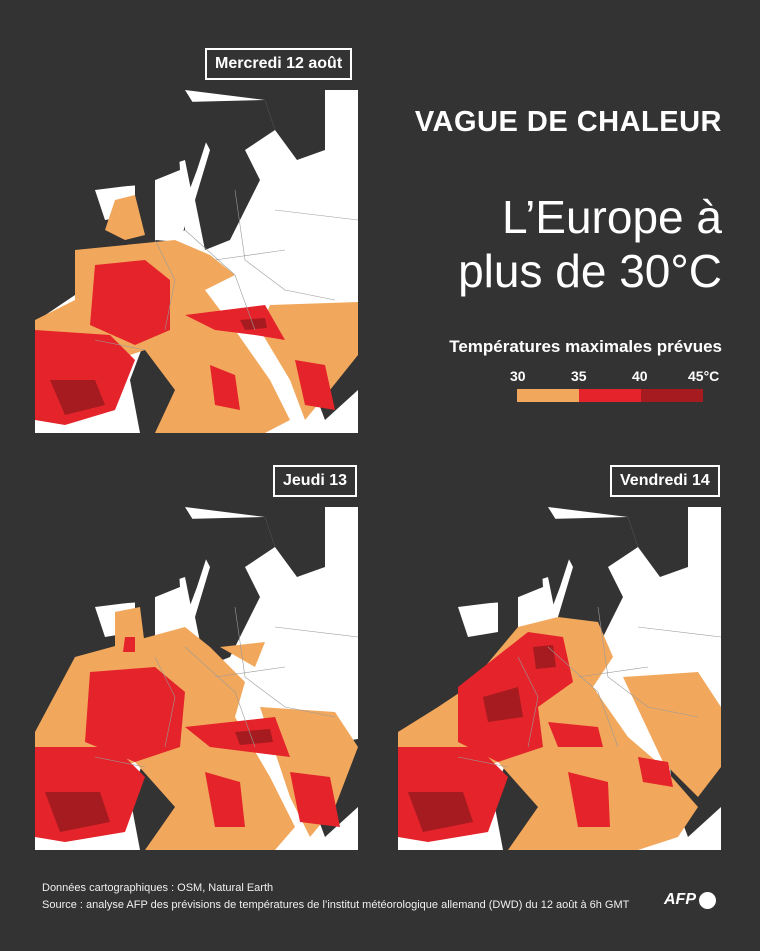 This screenshot has height=951, width=760. Describe the element at coordinates (612, 217) in the screenshot. I see `title-line-1: L’Europe à` at that location.